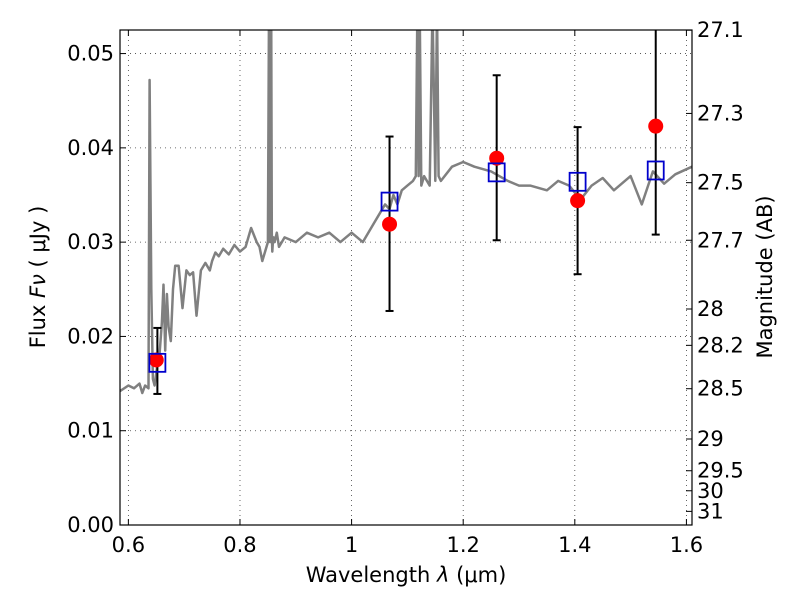 The image size is (800, 600). What do you see at coordinates (90, 242) in the screenshot?
I see `y-tick-label: 0.03` at bounding box center [90, 242].